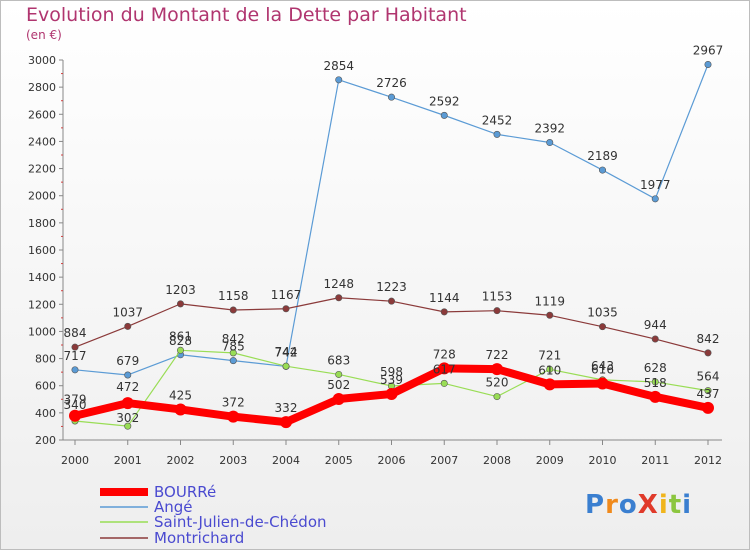 This screenshot has width=750, height=550. What do you see at coordinates (655, 460) in the screenshot?
I see `x-tick-label: 2011` at bounding box center [655, 460].